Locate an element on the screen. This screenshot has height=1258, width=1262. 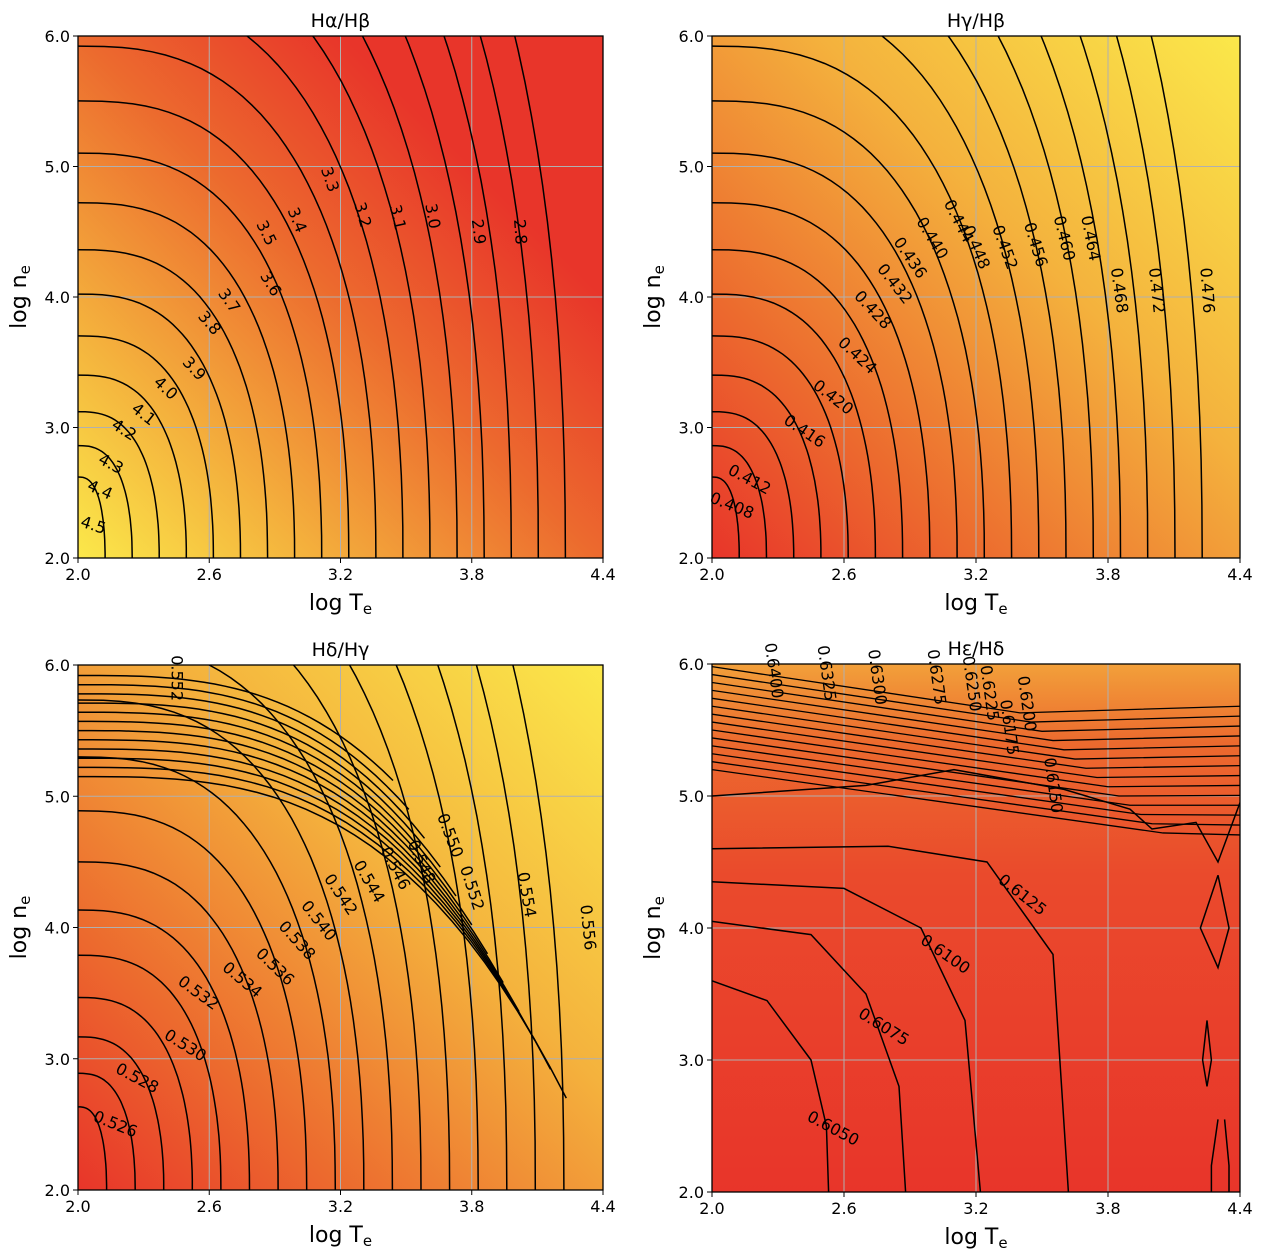
y-tick-label: 2.0 is located at coordinates (57, 558).